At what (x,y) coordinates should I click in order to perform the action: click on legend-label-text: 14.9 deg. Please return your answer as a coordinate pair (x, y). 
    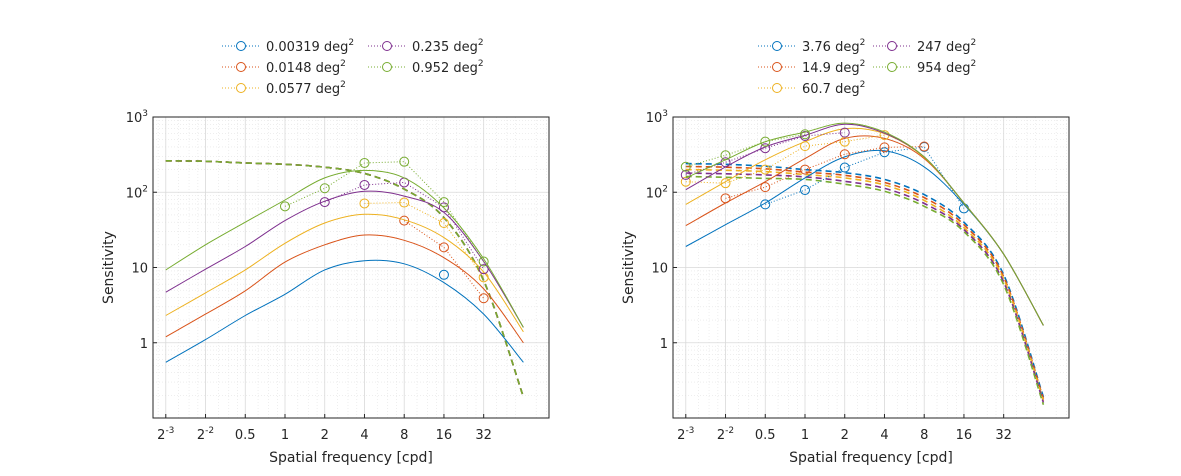
    Looking at the image, I should click on (831, 68).